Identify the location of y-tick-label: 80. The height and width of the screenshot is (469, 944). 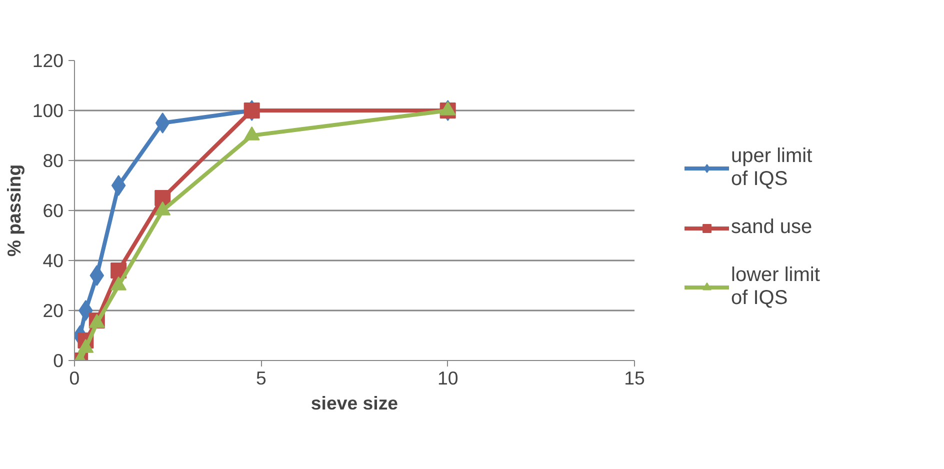
(53, 160).